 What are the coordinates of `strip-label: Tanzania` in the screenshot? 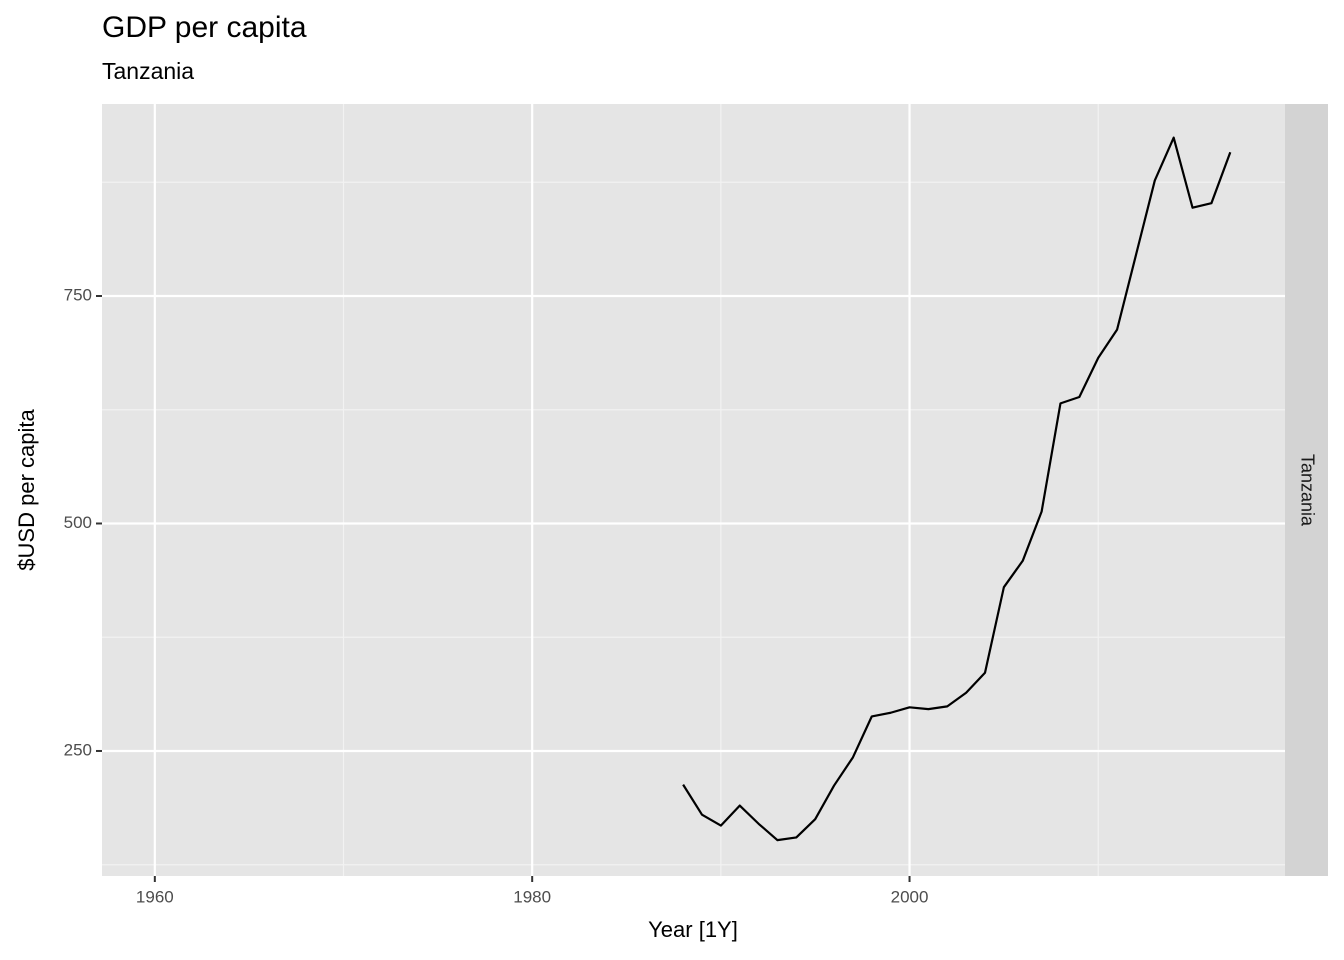 It's located at (1307, 490).